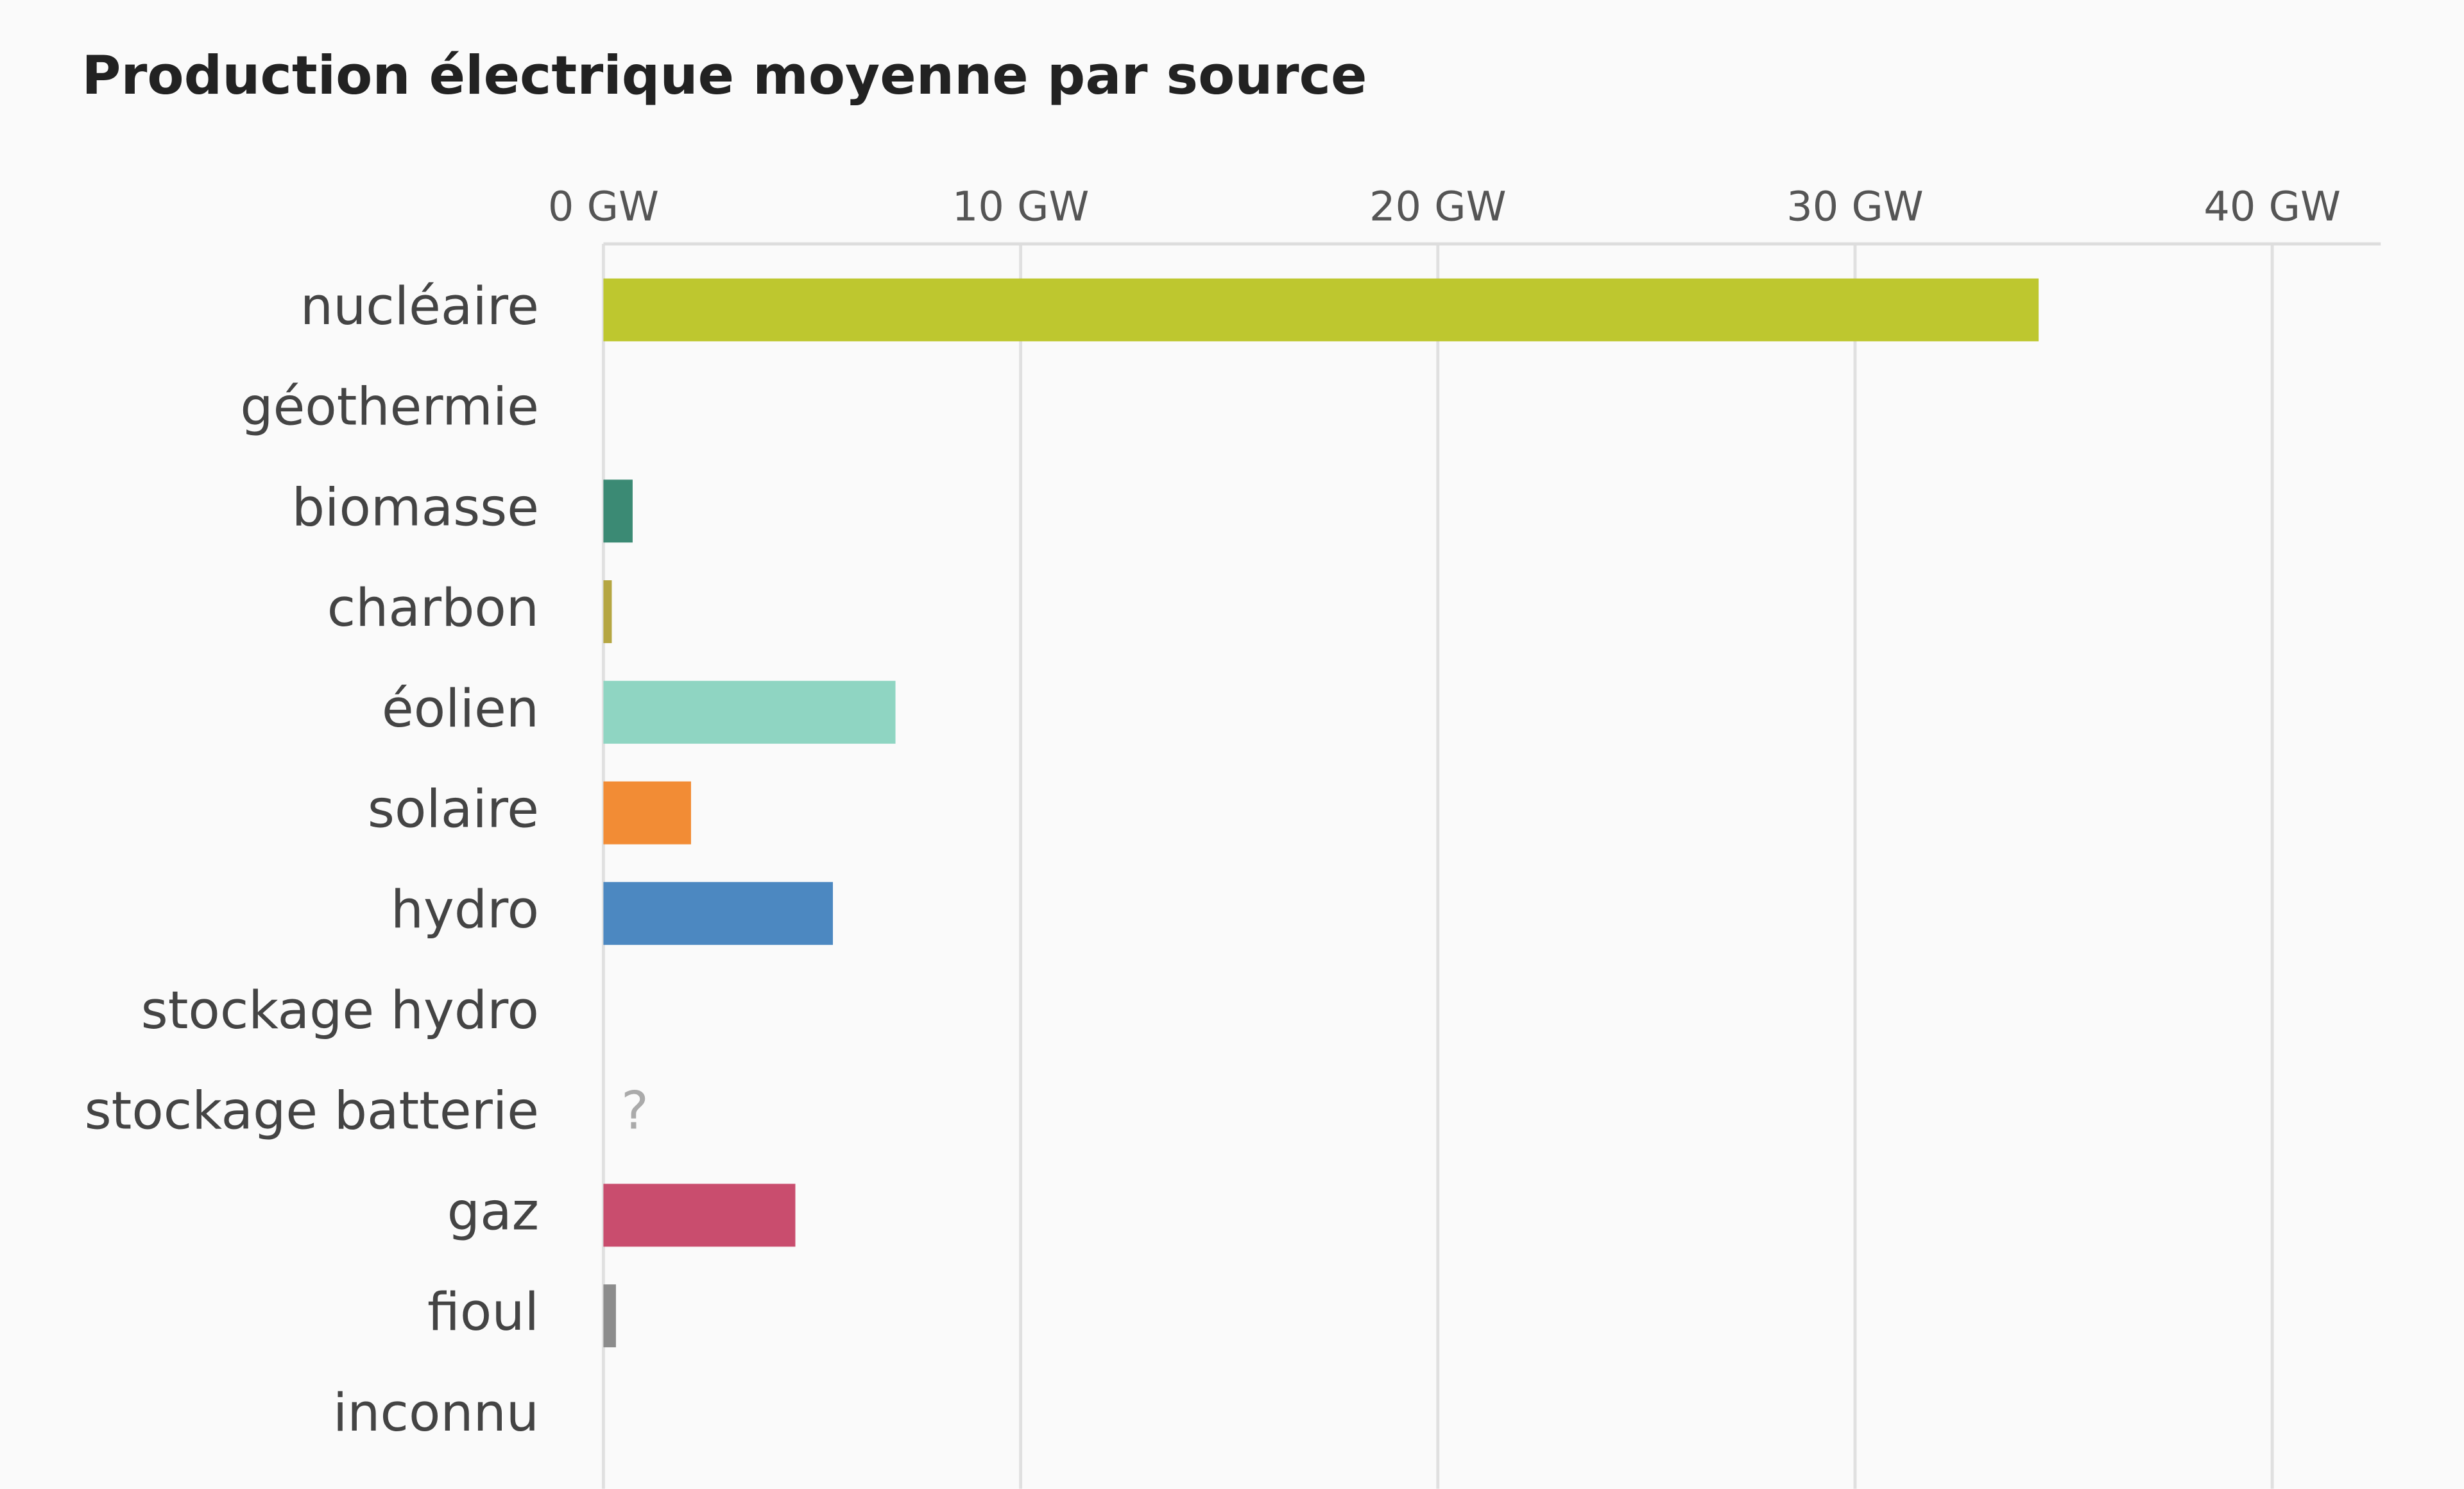 This screenshot has width=2464, height=1489. Describe the element at coordinates (604, 207) in the screenshot. I see `x-tick-label: 0 GW` at that location.